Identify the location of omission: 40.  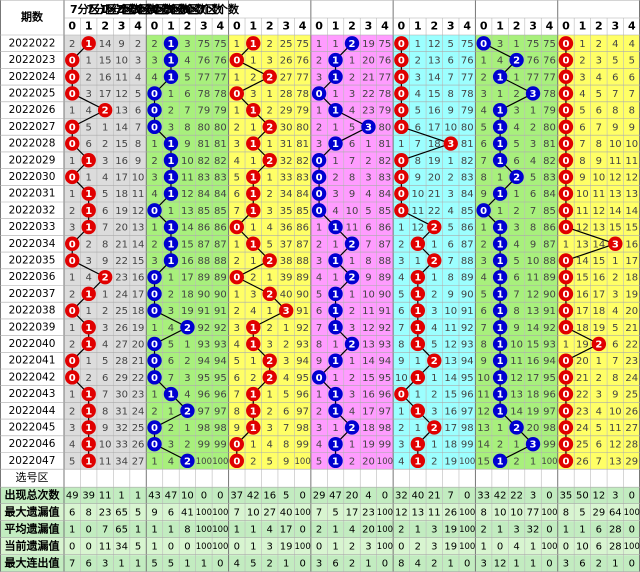
(286, 294).